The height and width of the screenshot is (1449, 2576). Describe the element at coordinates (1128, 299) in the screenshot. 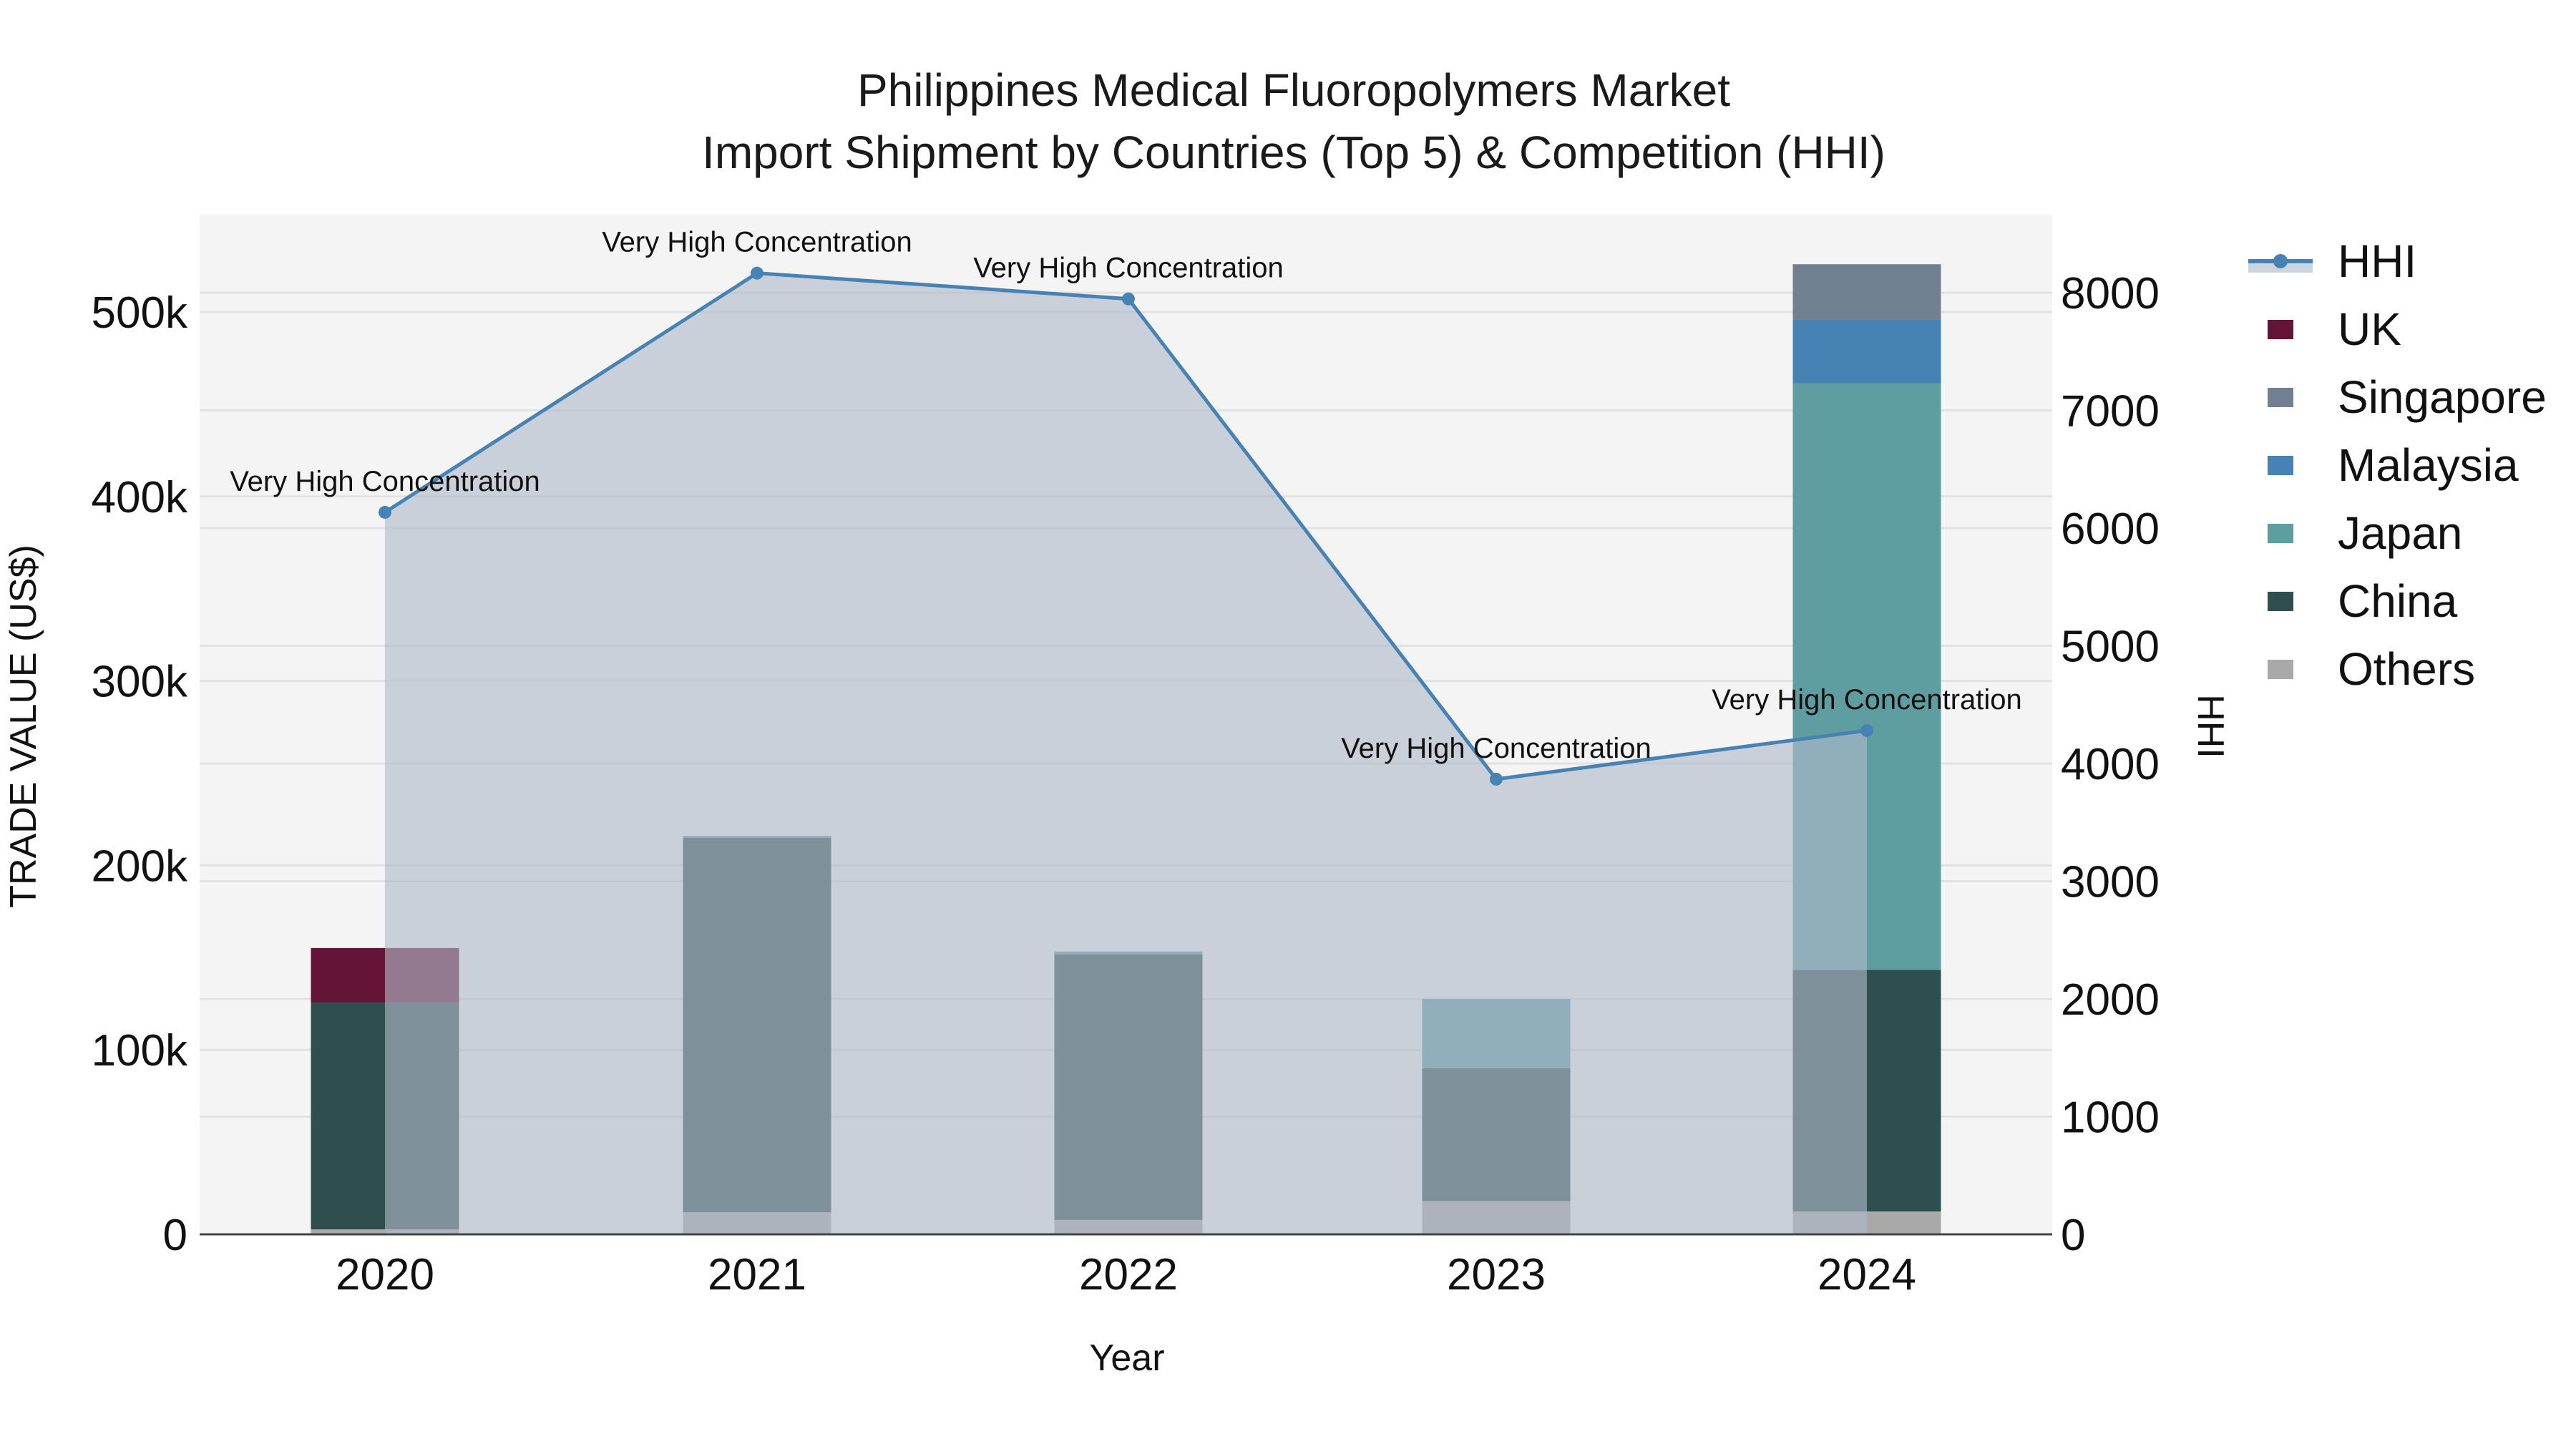

I see `hhi-marker-2022` at that location.